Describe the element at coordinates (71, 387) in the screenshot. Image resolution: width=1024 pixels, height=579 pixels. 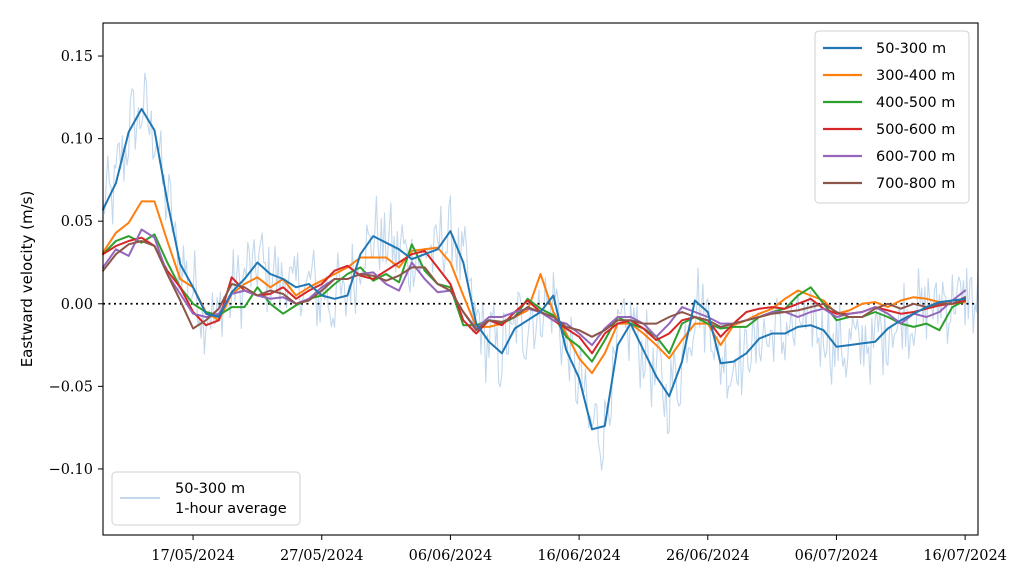
I see `y-tick-label: −0.05` at that location.